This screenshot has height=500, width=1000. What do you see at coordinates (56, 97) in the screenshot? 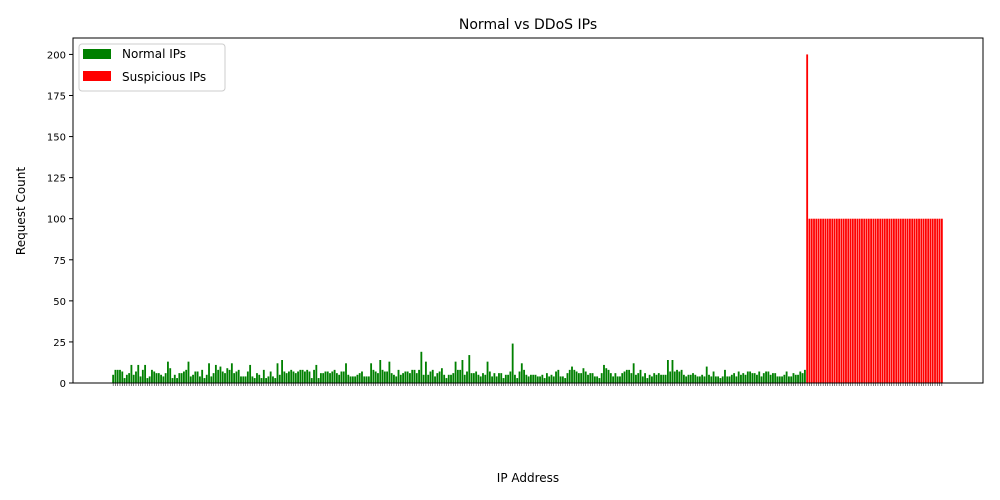
I see `y-tick-label: 175` at bounding box center [56, 97].